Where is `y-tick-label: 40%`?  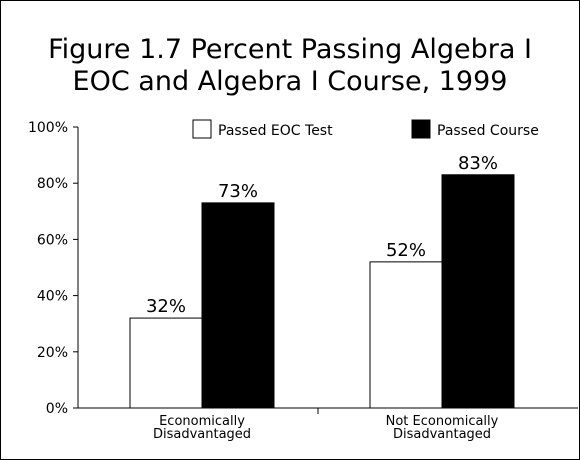
y-tick-label: 40% is located at coordinates (52, 297).